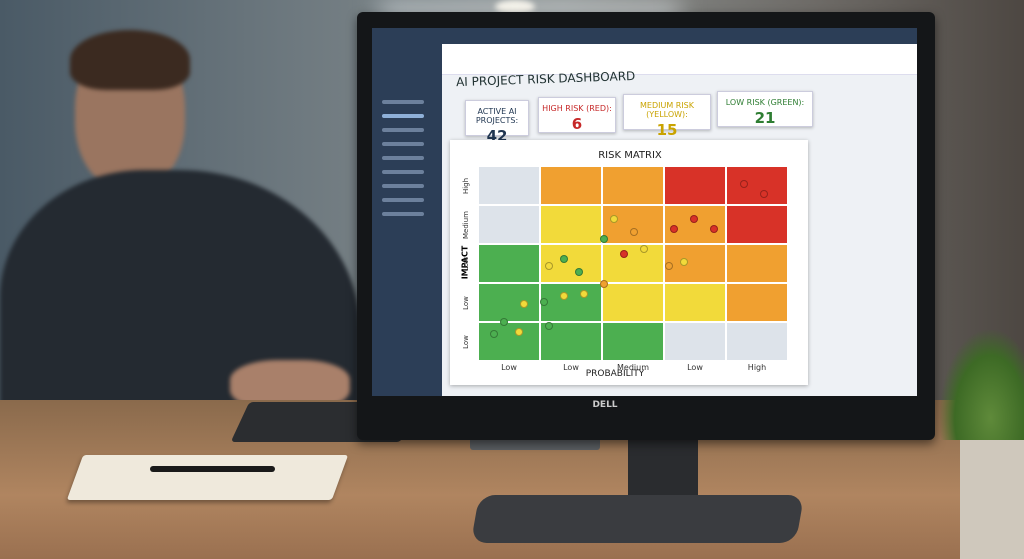 The height and width of the screenshot is (559, 1024). What do you see at coordinates (765, 102) in the screenshot?
I see `card-label: LOW RISK (GREEN):` at bounding box center [765, 102].